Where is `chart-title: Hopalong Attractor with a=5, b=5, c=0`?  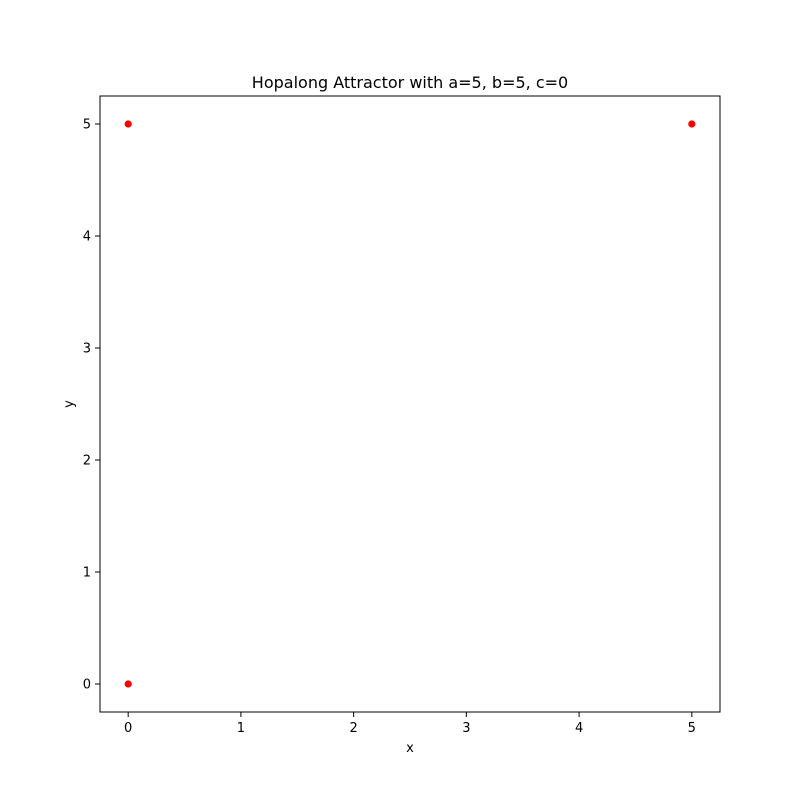 chart-title: Hopalong Attractor with a=5, b=5, c=0 is located at coordinates (410, 82).